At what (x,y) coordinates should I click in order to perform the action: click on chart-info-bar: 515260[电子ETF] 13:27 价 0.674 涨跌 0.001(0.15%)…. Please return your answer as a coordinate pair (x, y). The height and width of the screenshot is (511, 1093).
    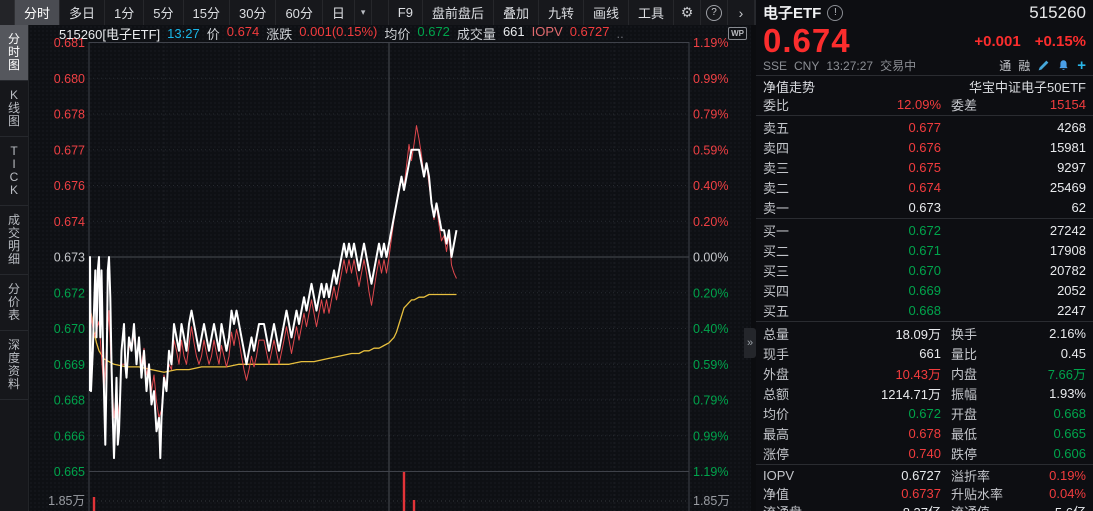
    Looking at the image, I should click on (390, 33).